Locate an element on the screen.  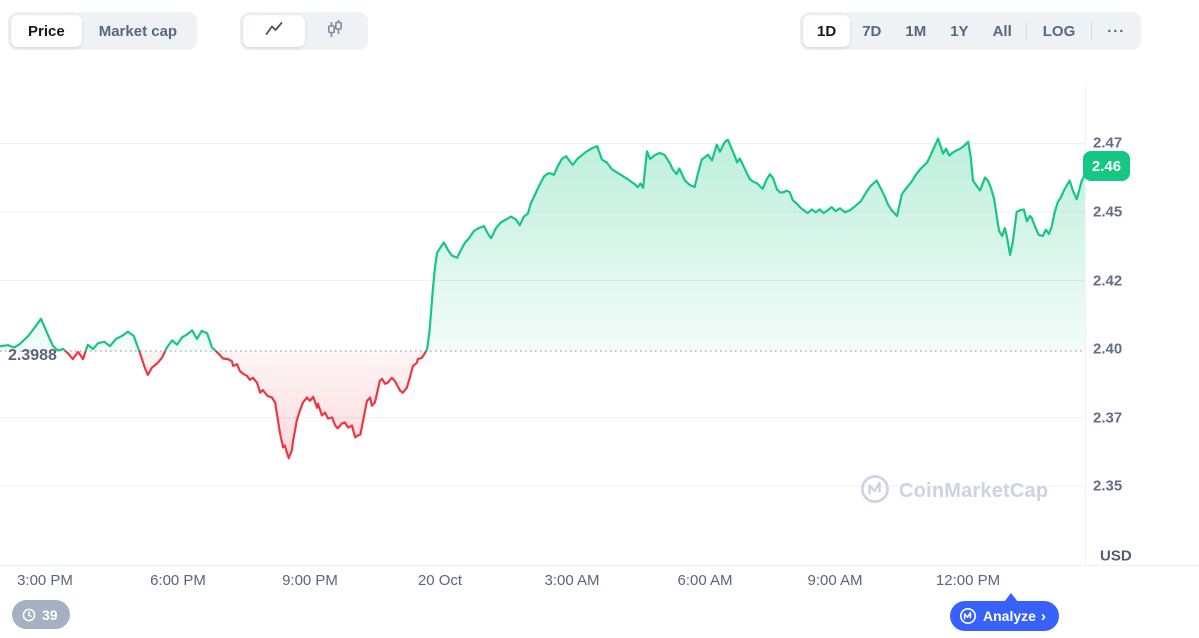
range-tab-1m: 1M is located at coordinates (915, 31).